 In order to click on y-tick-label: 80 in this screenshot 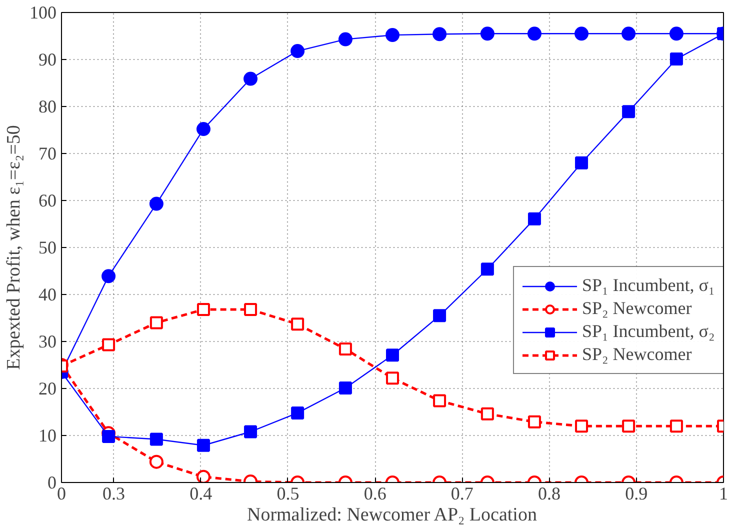, I will do `click(47, 106)`.